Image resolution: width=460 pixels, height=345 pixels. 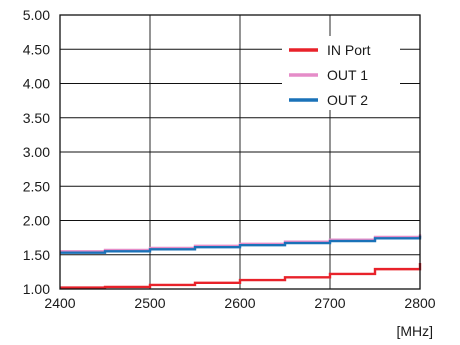 What do you see at coordinates (347, 75) in the screenshot?
I see `legend-label: OUT 1` at bounding box center [347, 75].